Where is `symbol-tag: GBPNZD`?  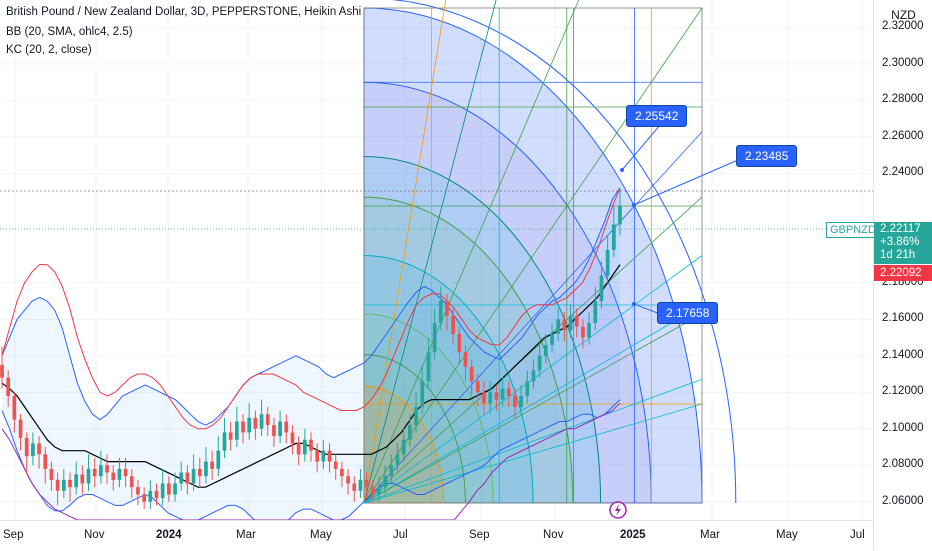
symbol-tag: GBPNZD is located at coordinates (853, 230).